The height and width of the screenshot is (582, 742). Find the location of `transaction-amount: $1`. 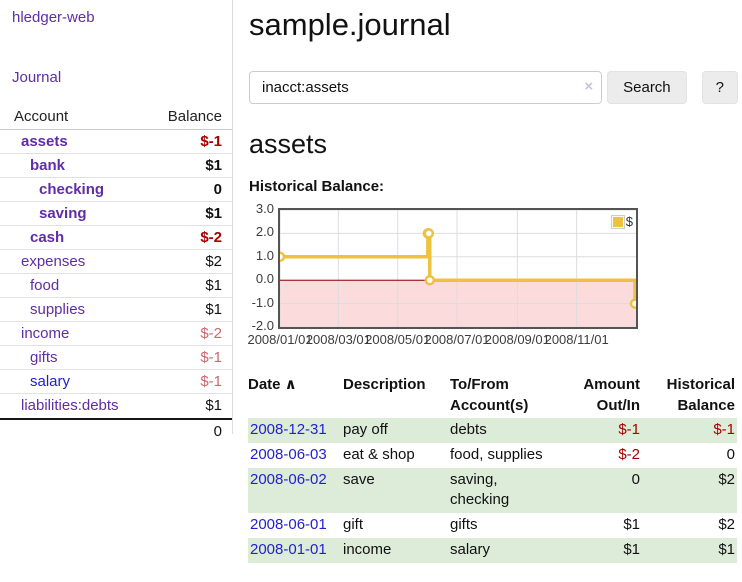

transaction-amount: $1 is located at coordinates (631, 549).